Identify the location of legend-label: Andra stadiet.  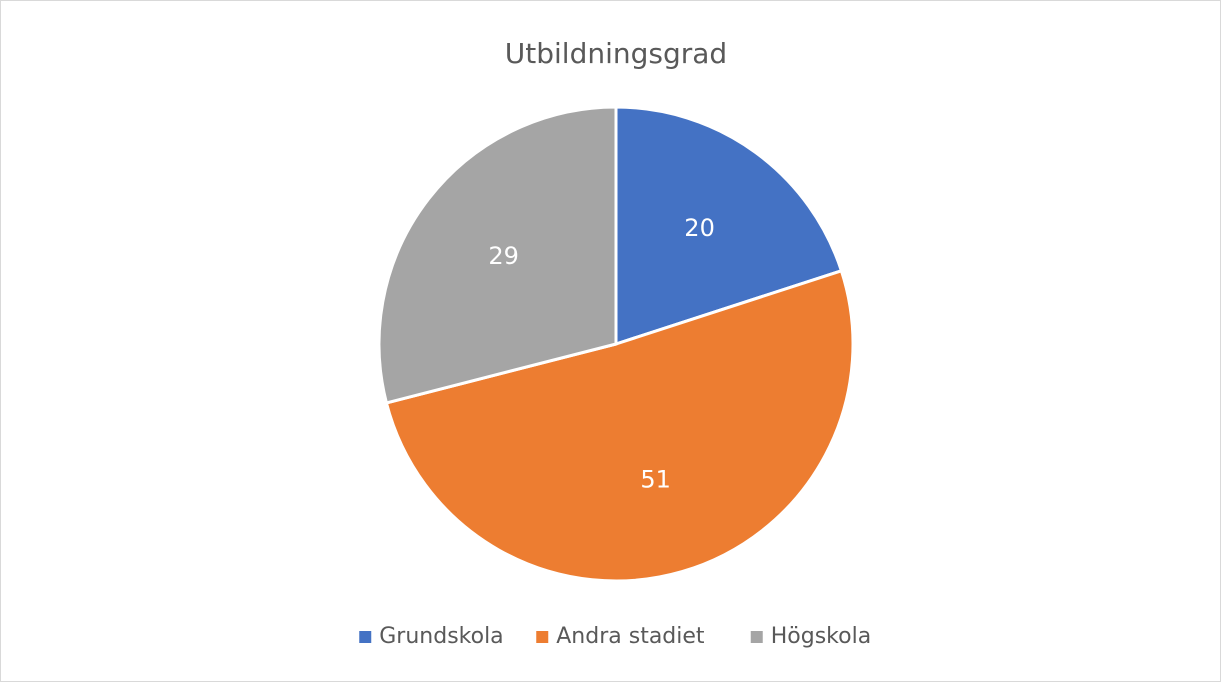
(630, 636).